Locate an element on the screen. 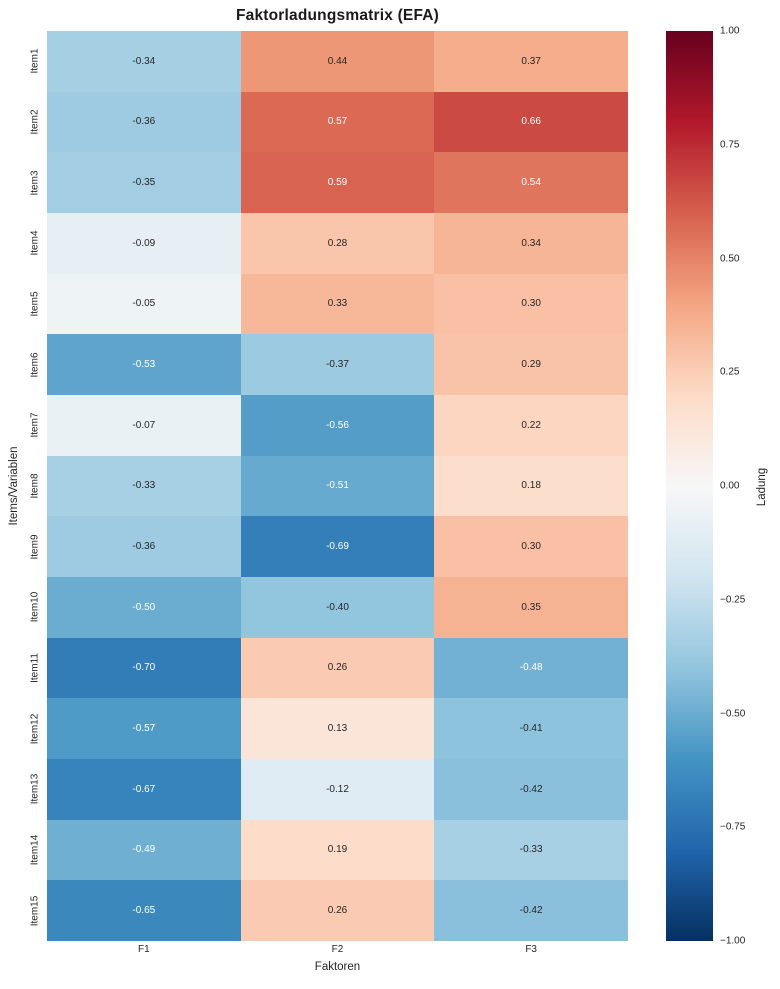 The height and width of the screenshot is (989, 780). colorbar-tick-−0.75: −0.75 is located at coordinates (733, 827).